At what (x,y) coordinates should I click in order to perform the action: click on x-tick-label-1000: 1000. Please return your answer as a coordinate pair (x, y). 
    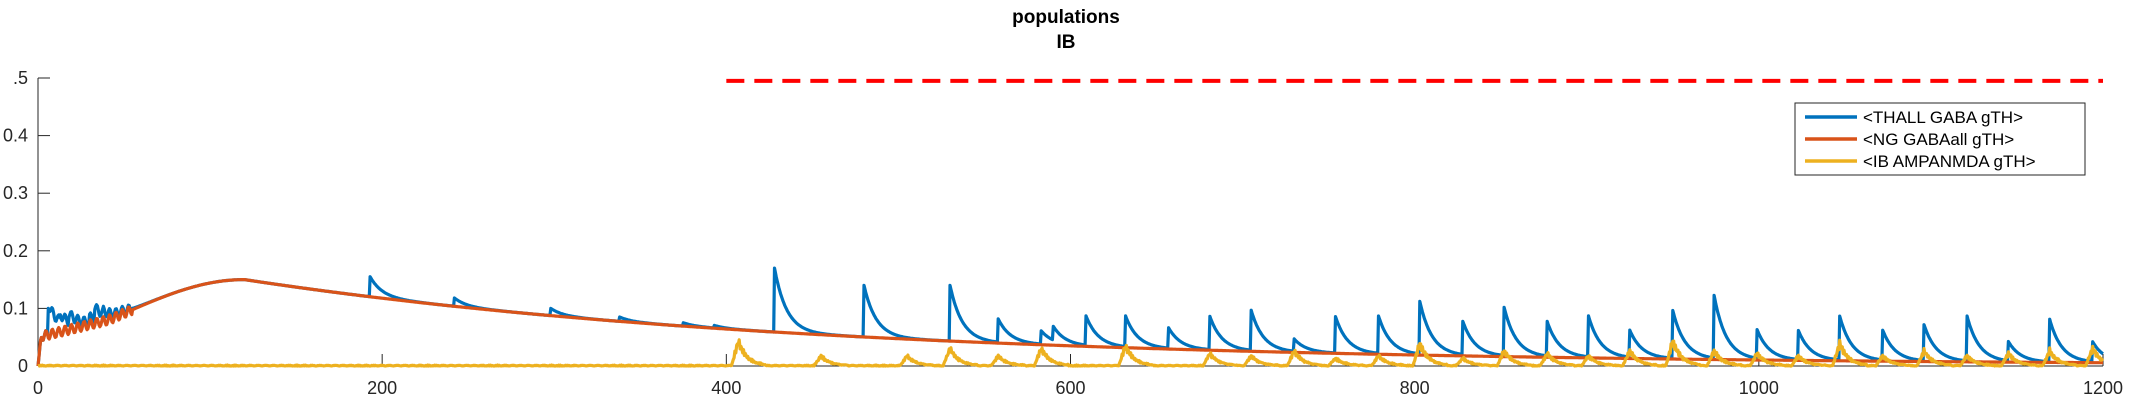
    Looking at the image, I should click on (1759, 388).